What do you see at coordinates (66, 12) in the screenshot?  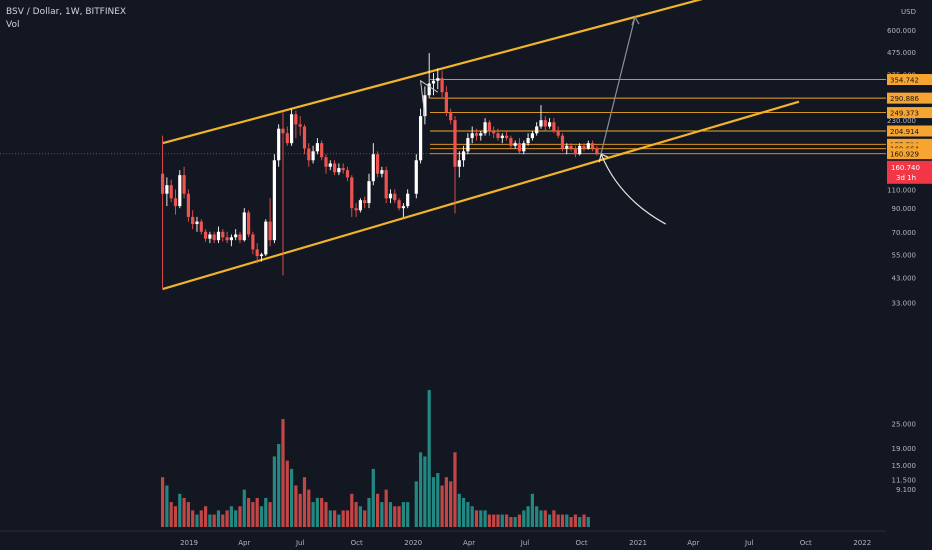 I see `symbol-title: BSV / Dollar, 1W, BITFINEX` at bounding box center [66, 12].